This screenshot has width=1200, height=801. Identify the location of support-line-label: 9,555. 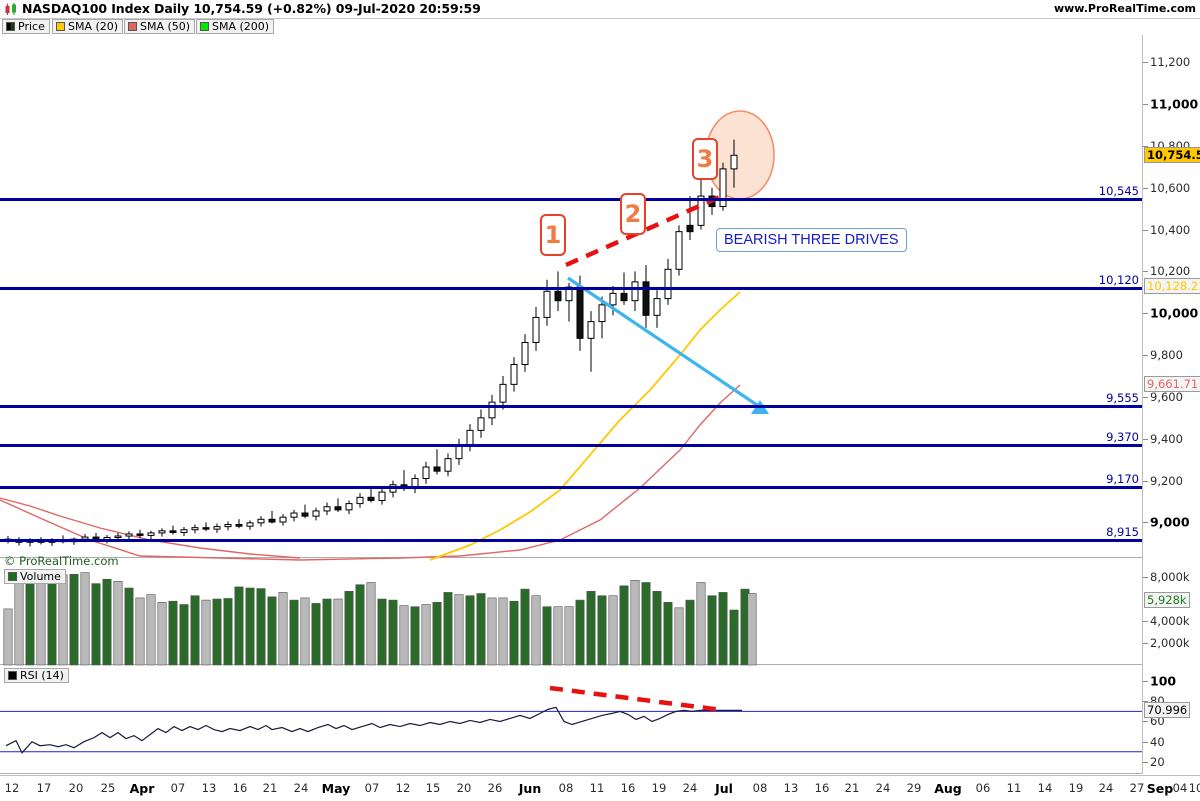
(1122, 398).